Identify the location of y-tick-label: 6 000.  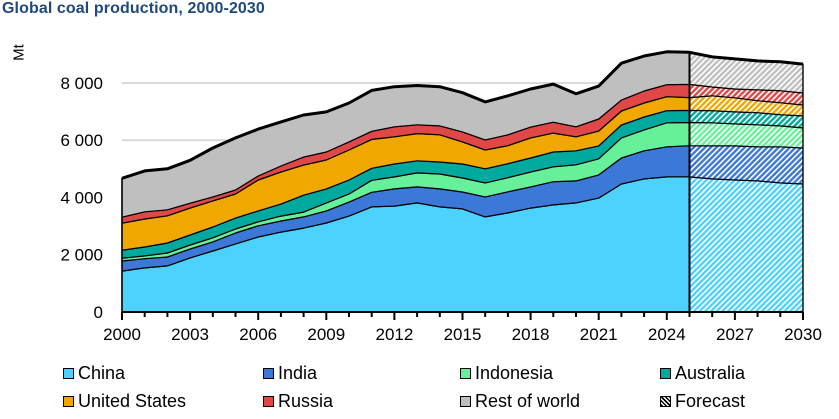
(81, 140).